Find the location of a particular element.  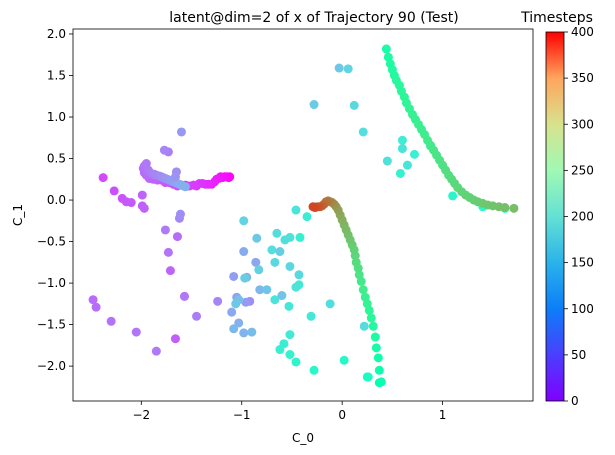

colorbar is located at coordinates (555, 216).